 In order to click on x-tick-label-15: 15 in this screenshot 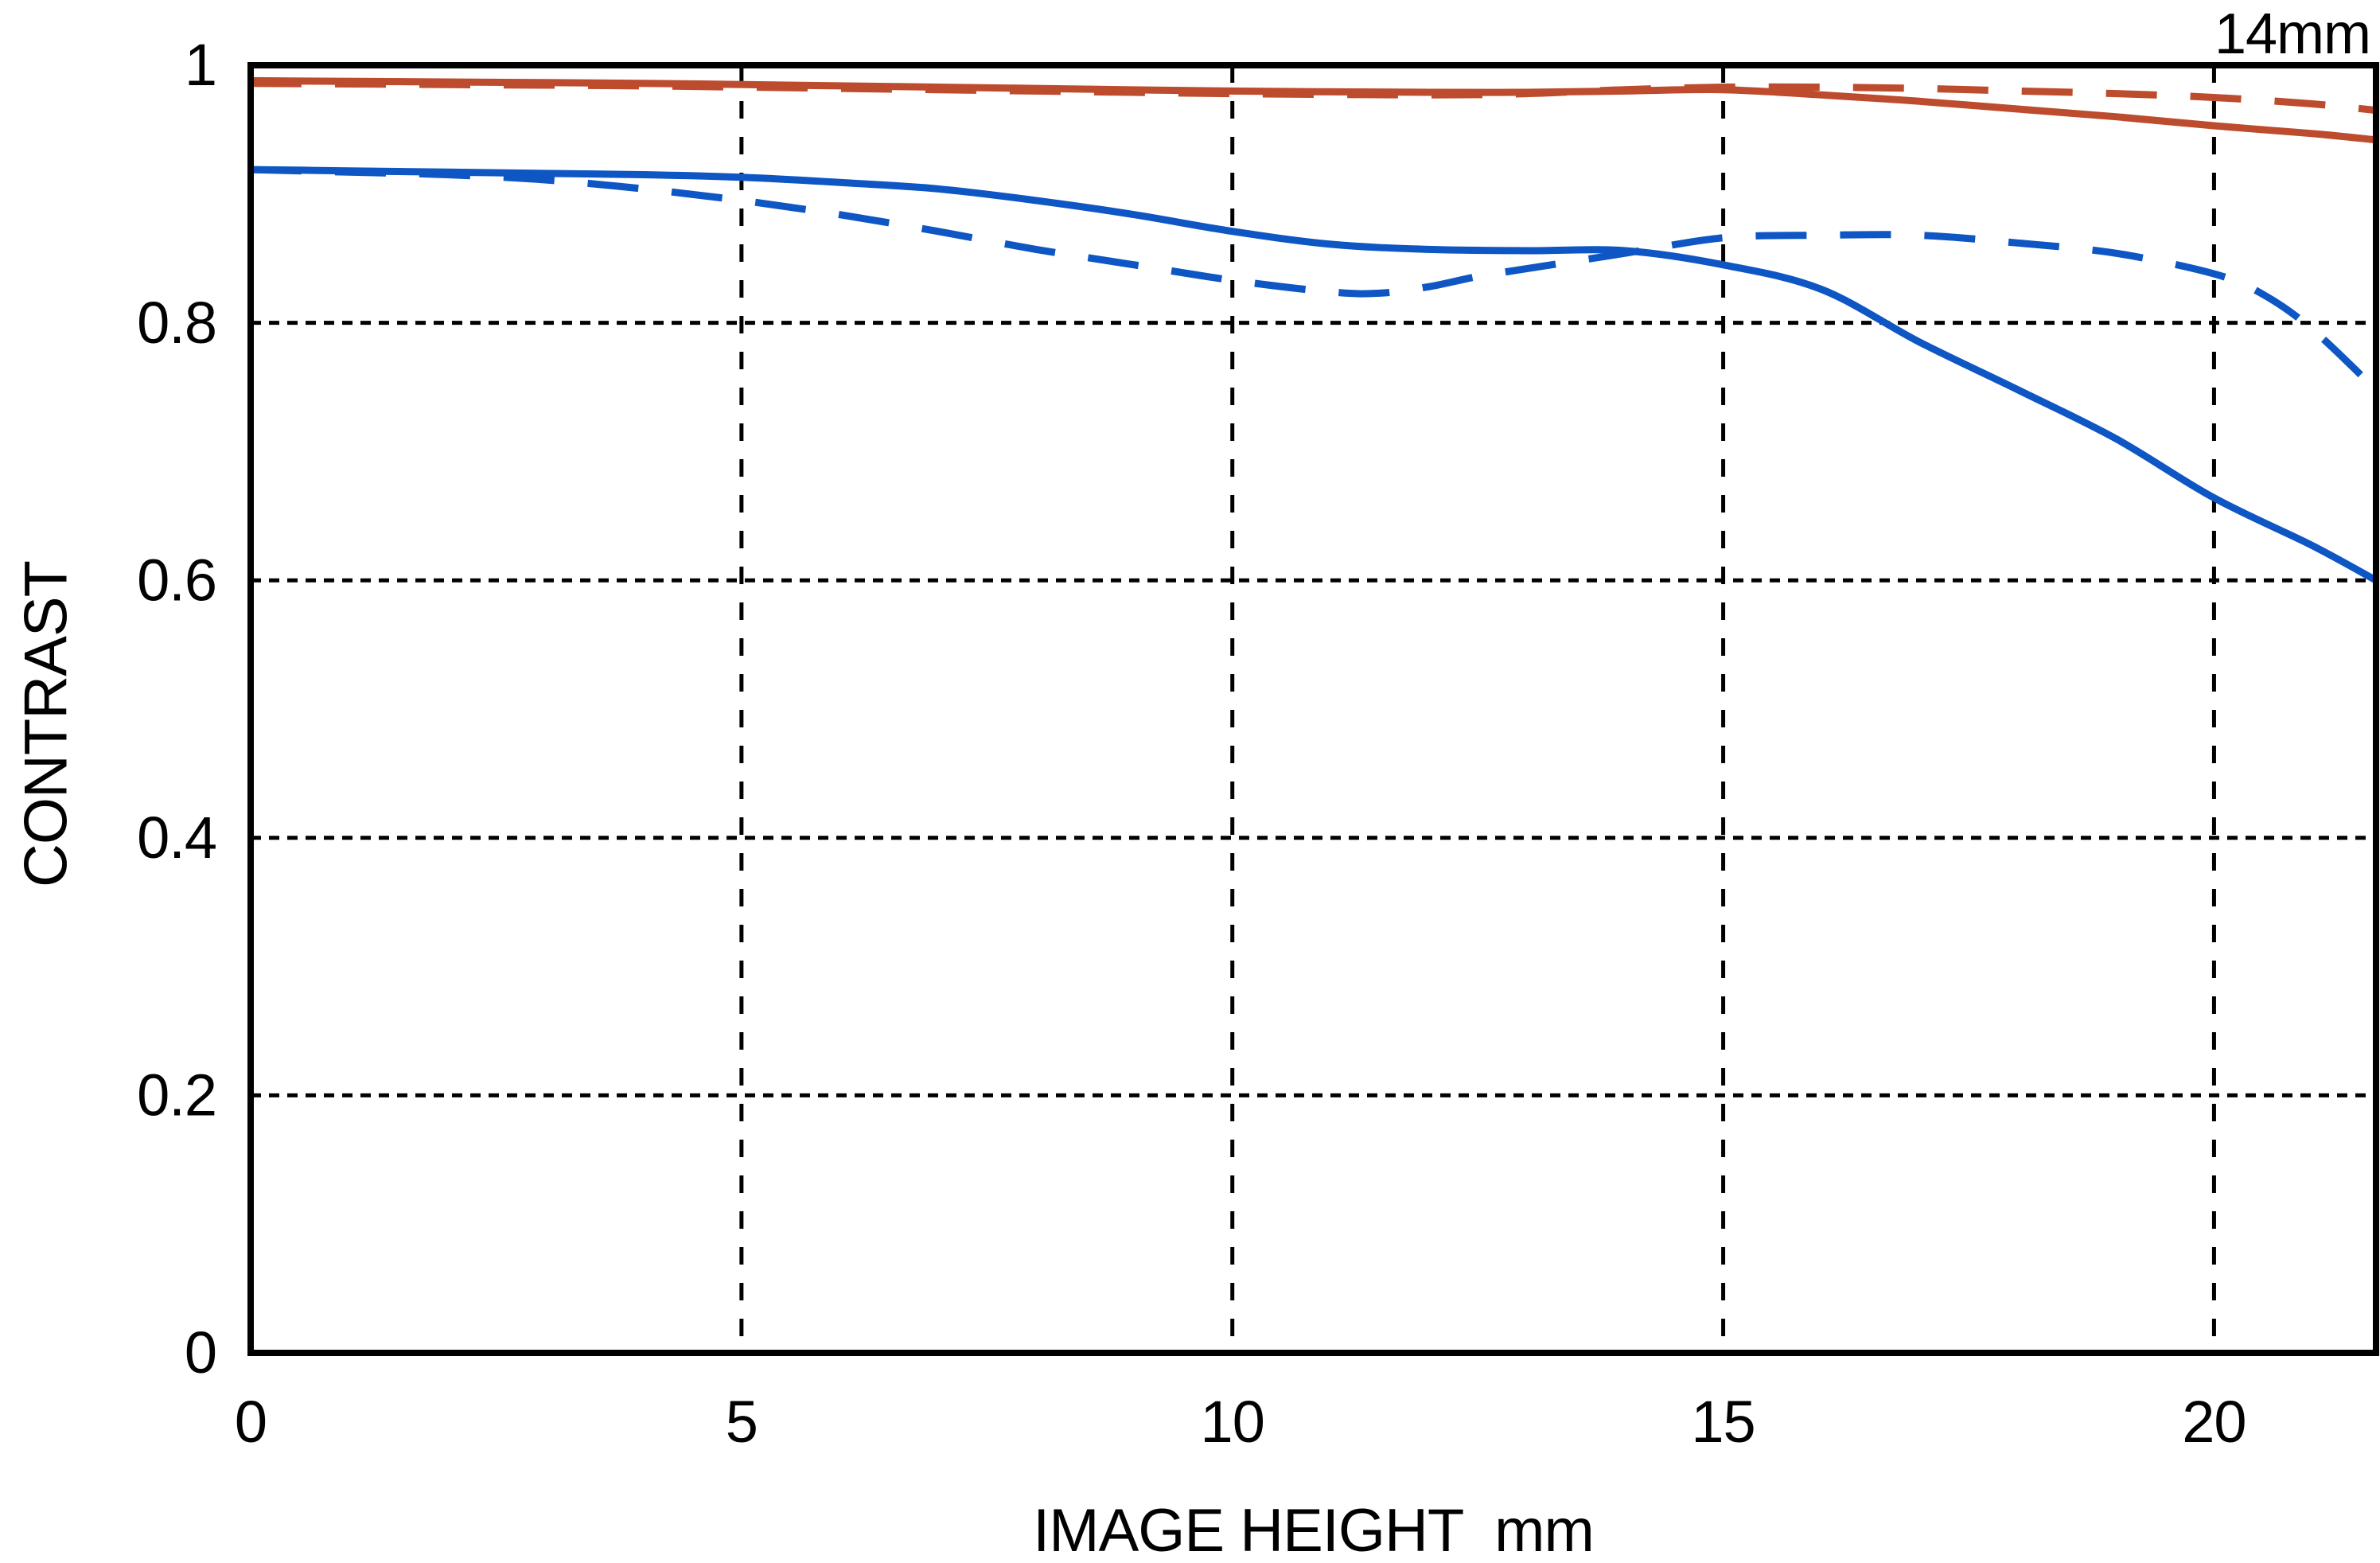, I will do `click(1723, 1422)`.